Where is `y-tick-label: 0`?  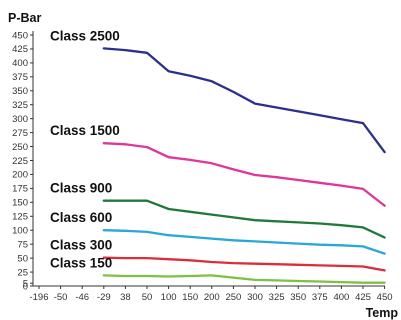 y-tick-label: 0 is located at coordinates (25, 286).